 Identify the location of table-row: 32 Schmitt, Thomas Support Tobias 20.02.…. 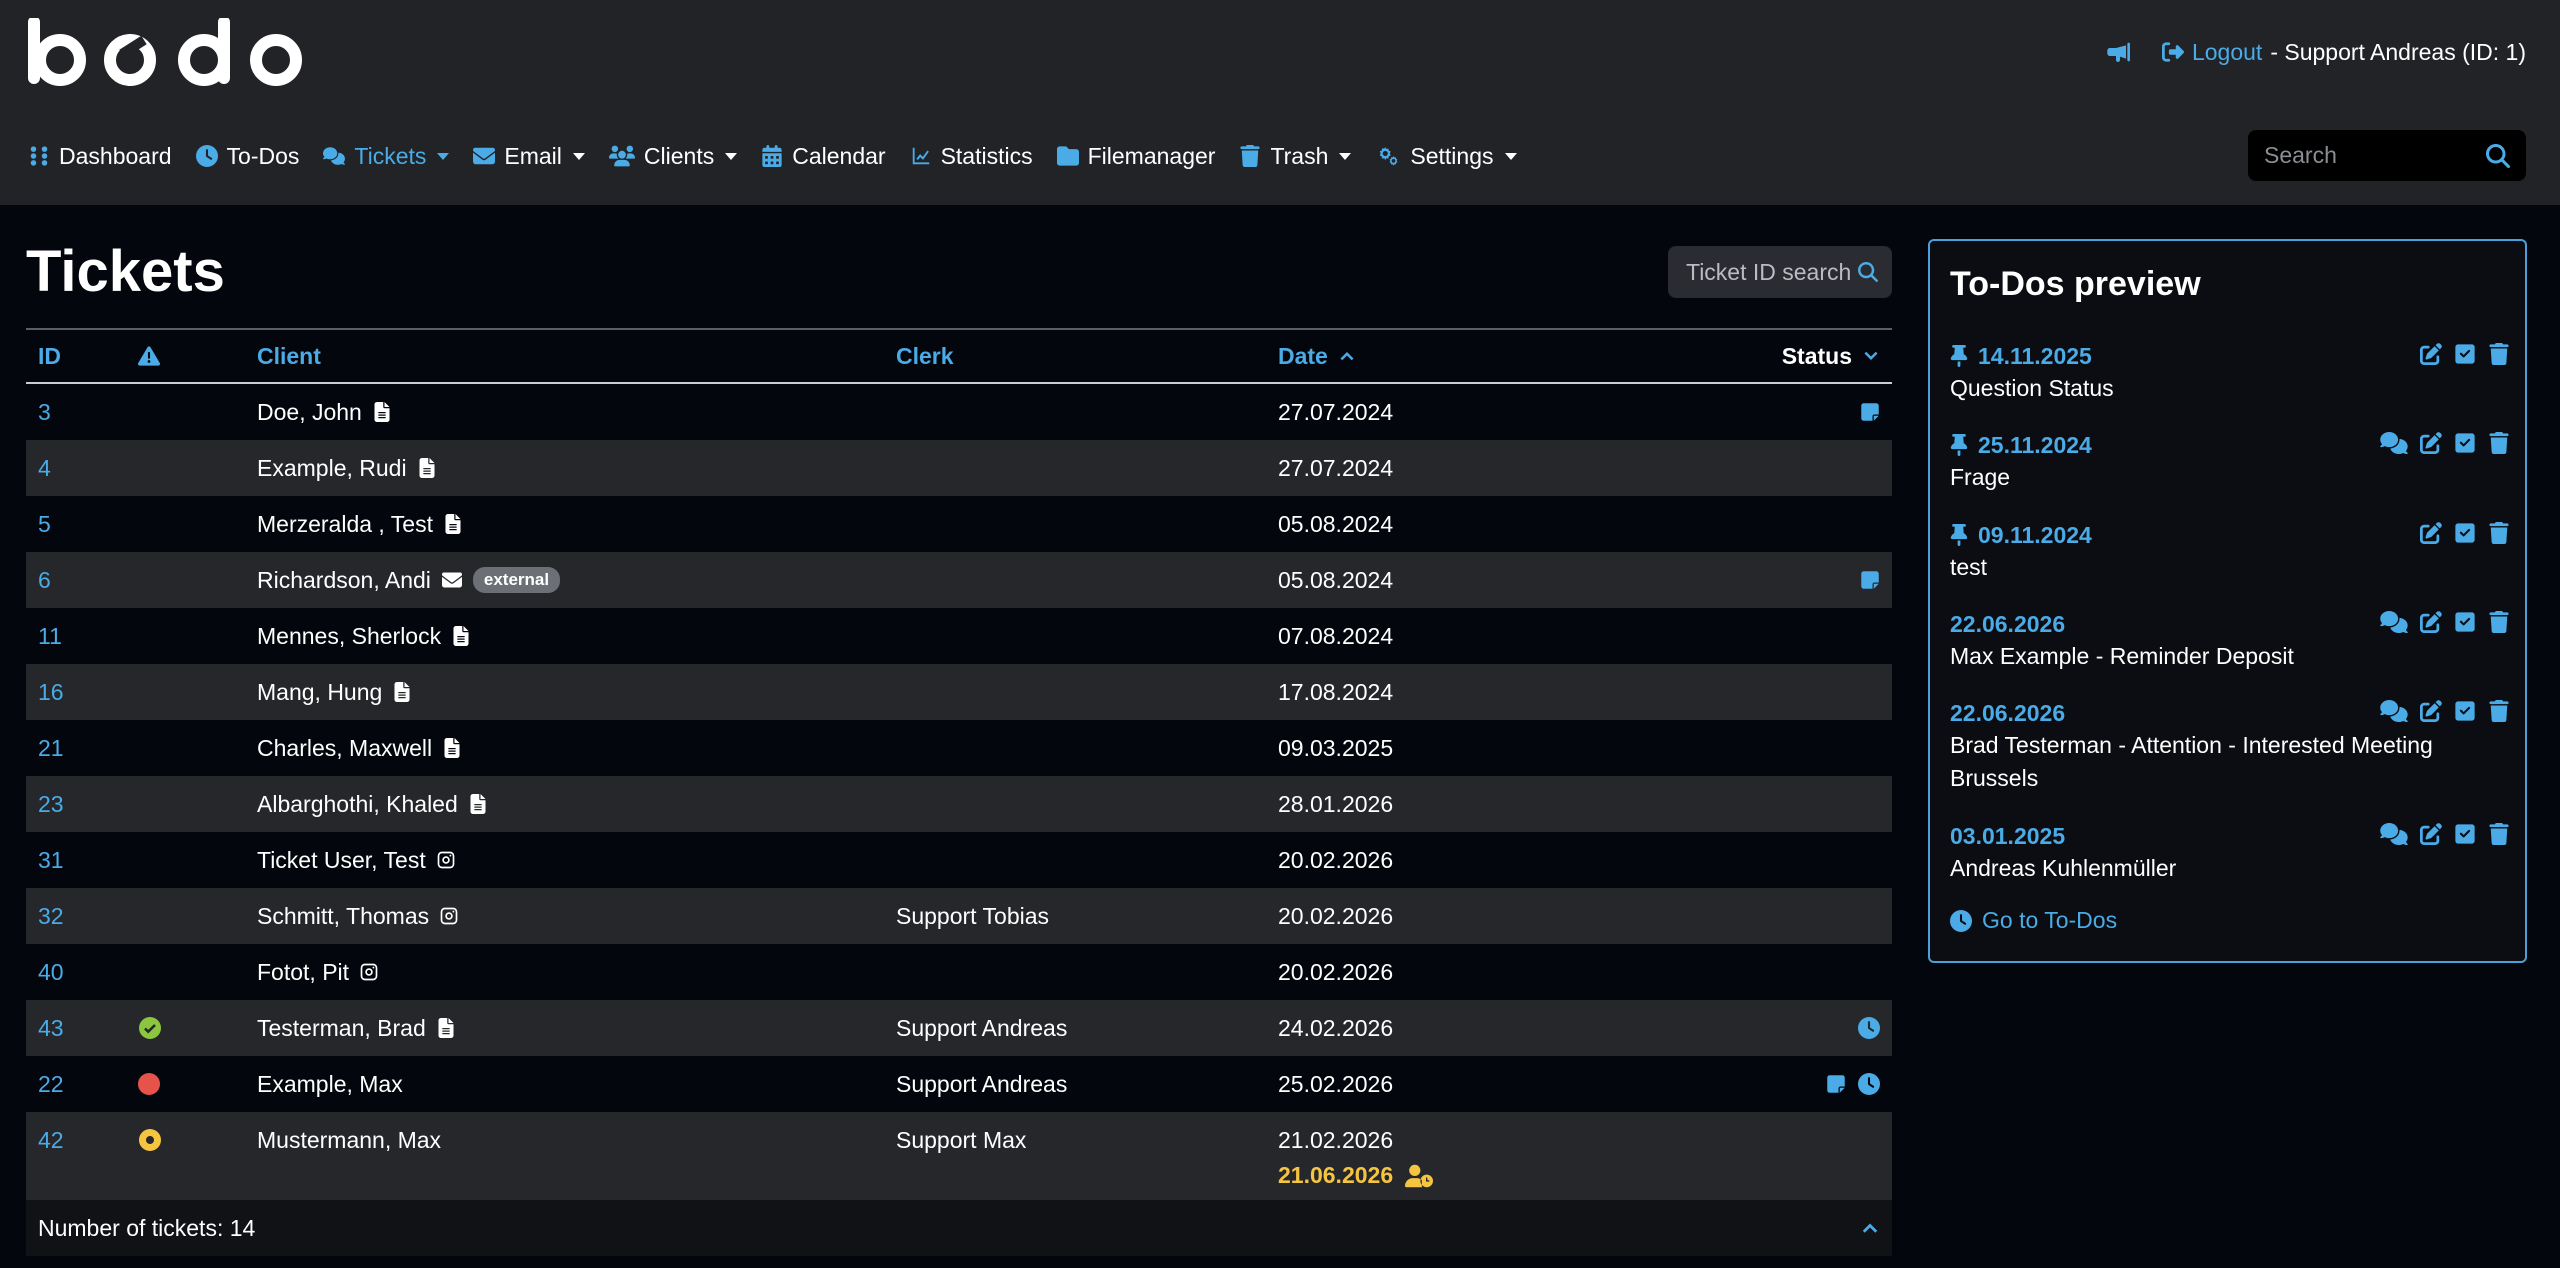
(959, 916).